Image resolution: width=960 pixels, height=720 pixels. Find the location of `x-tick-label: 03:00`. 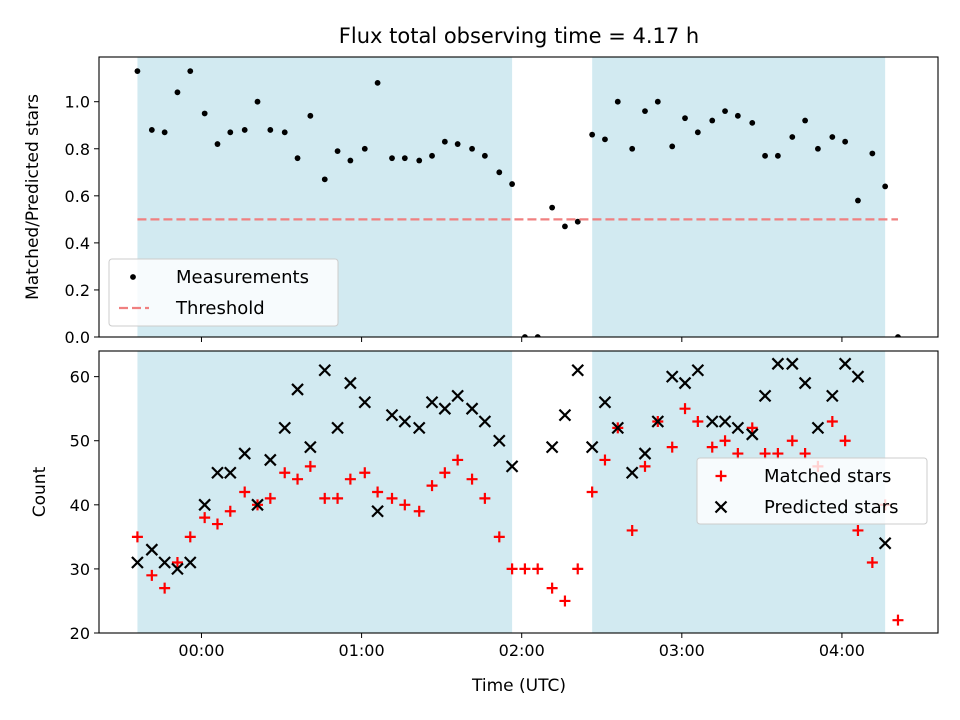

x-tick-label: 03:00 is located at coordinates (682, 650).